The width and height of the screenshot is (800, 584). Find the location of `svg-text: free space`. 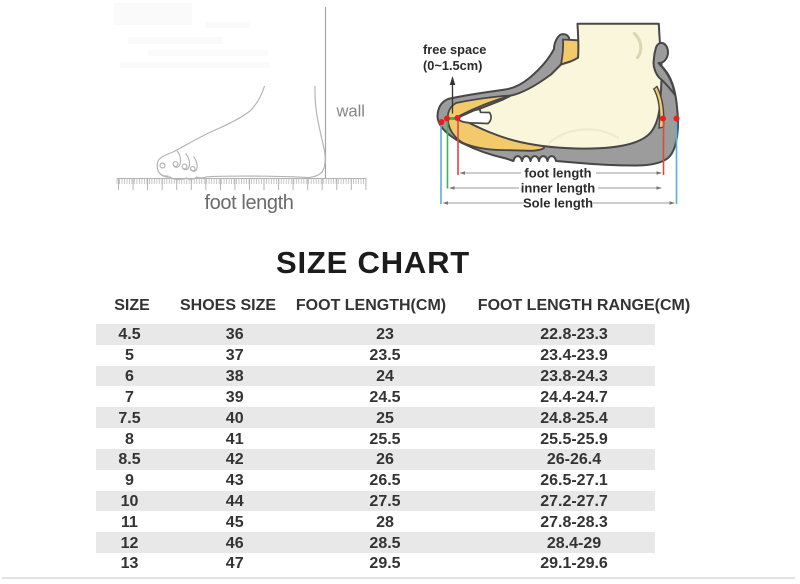

svg-text: free space is located at coordinates (454, 49).